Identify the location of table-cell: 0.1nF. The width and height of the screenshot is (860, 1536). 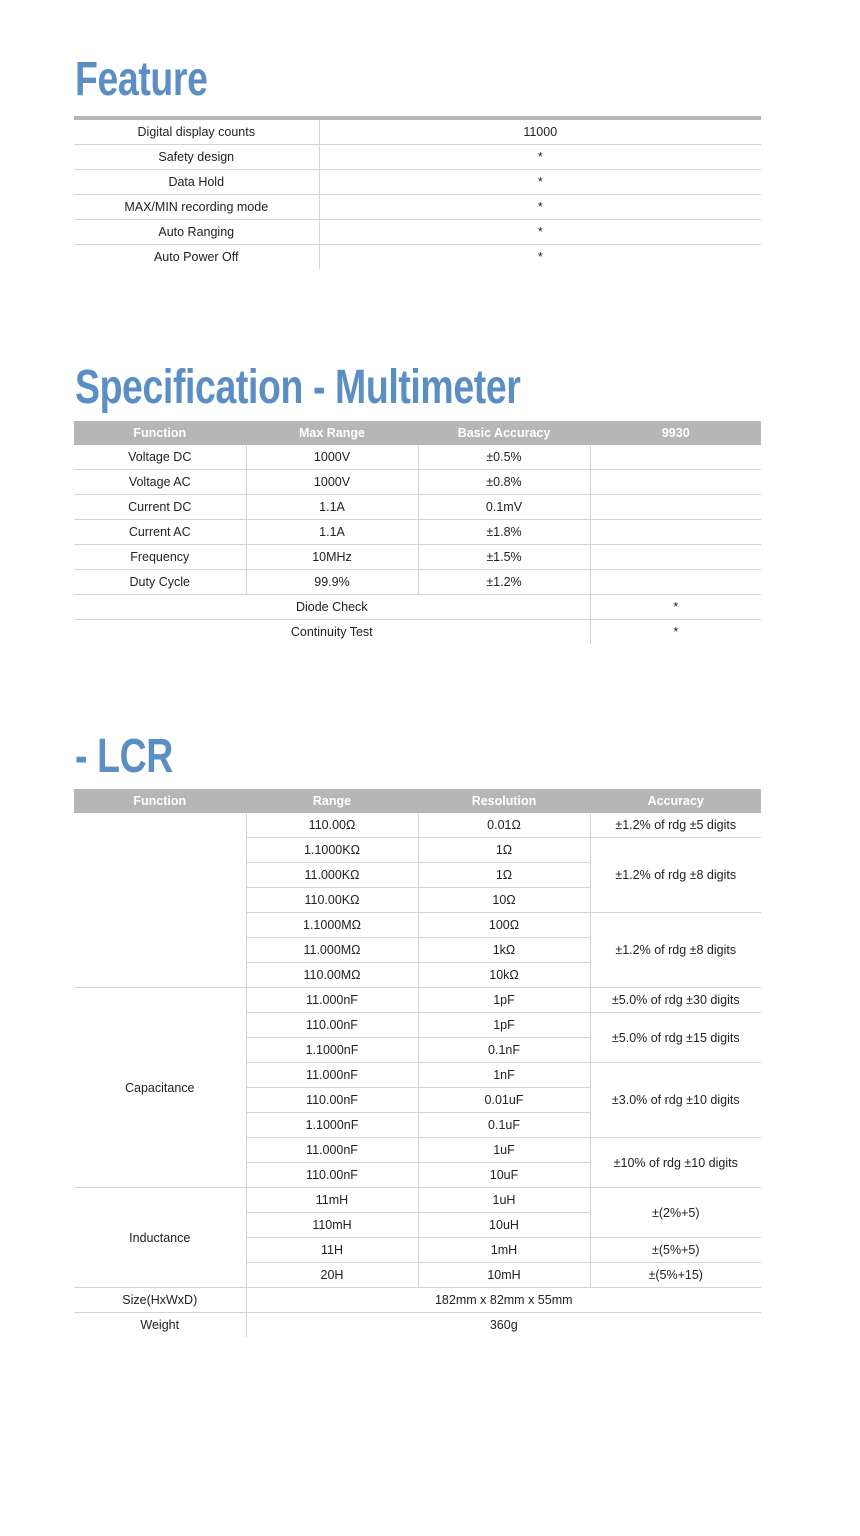
(503, 1050).